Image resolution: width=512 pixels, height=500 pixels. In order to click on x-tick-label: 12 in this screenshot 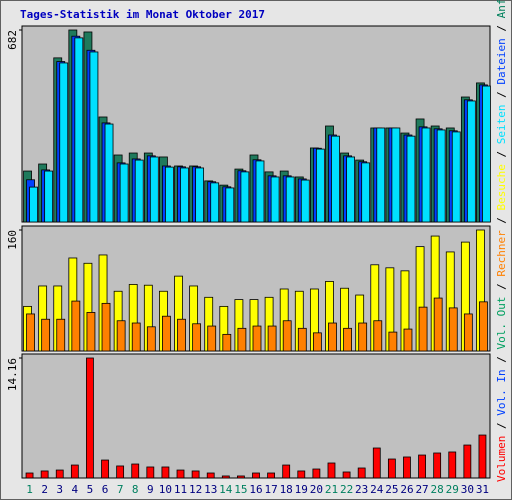, I will do `click(195, 489)`.